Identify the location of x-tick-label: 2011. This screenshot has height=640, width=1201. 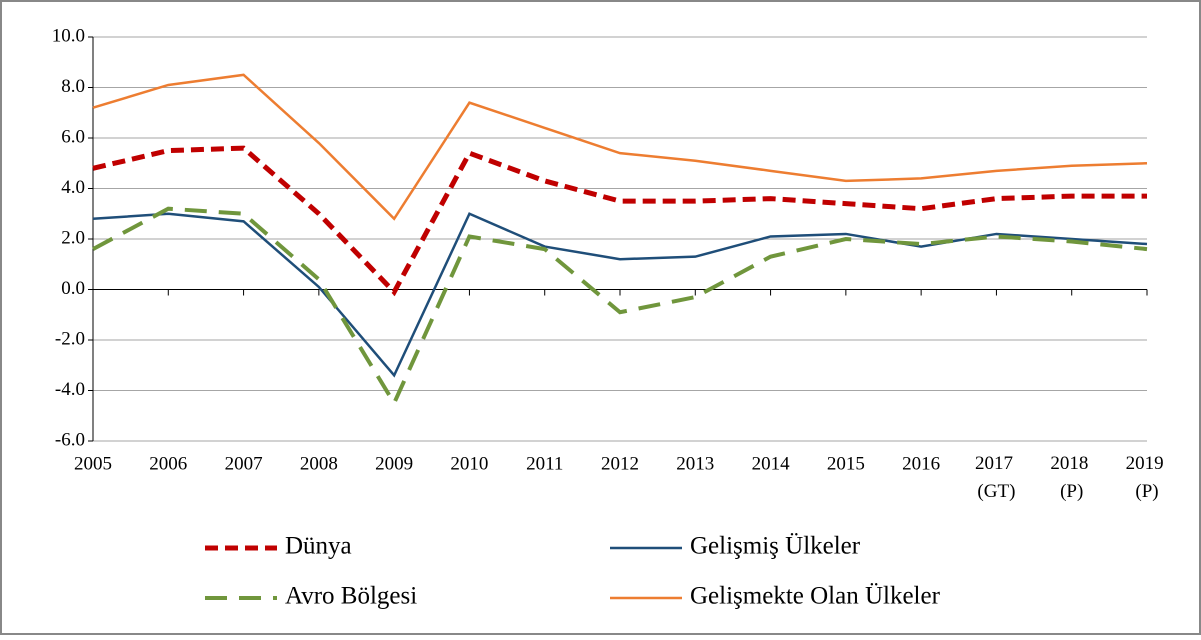
(544, 463).